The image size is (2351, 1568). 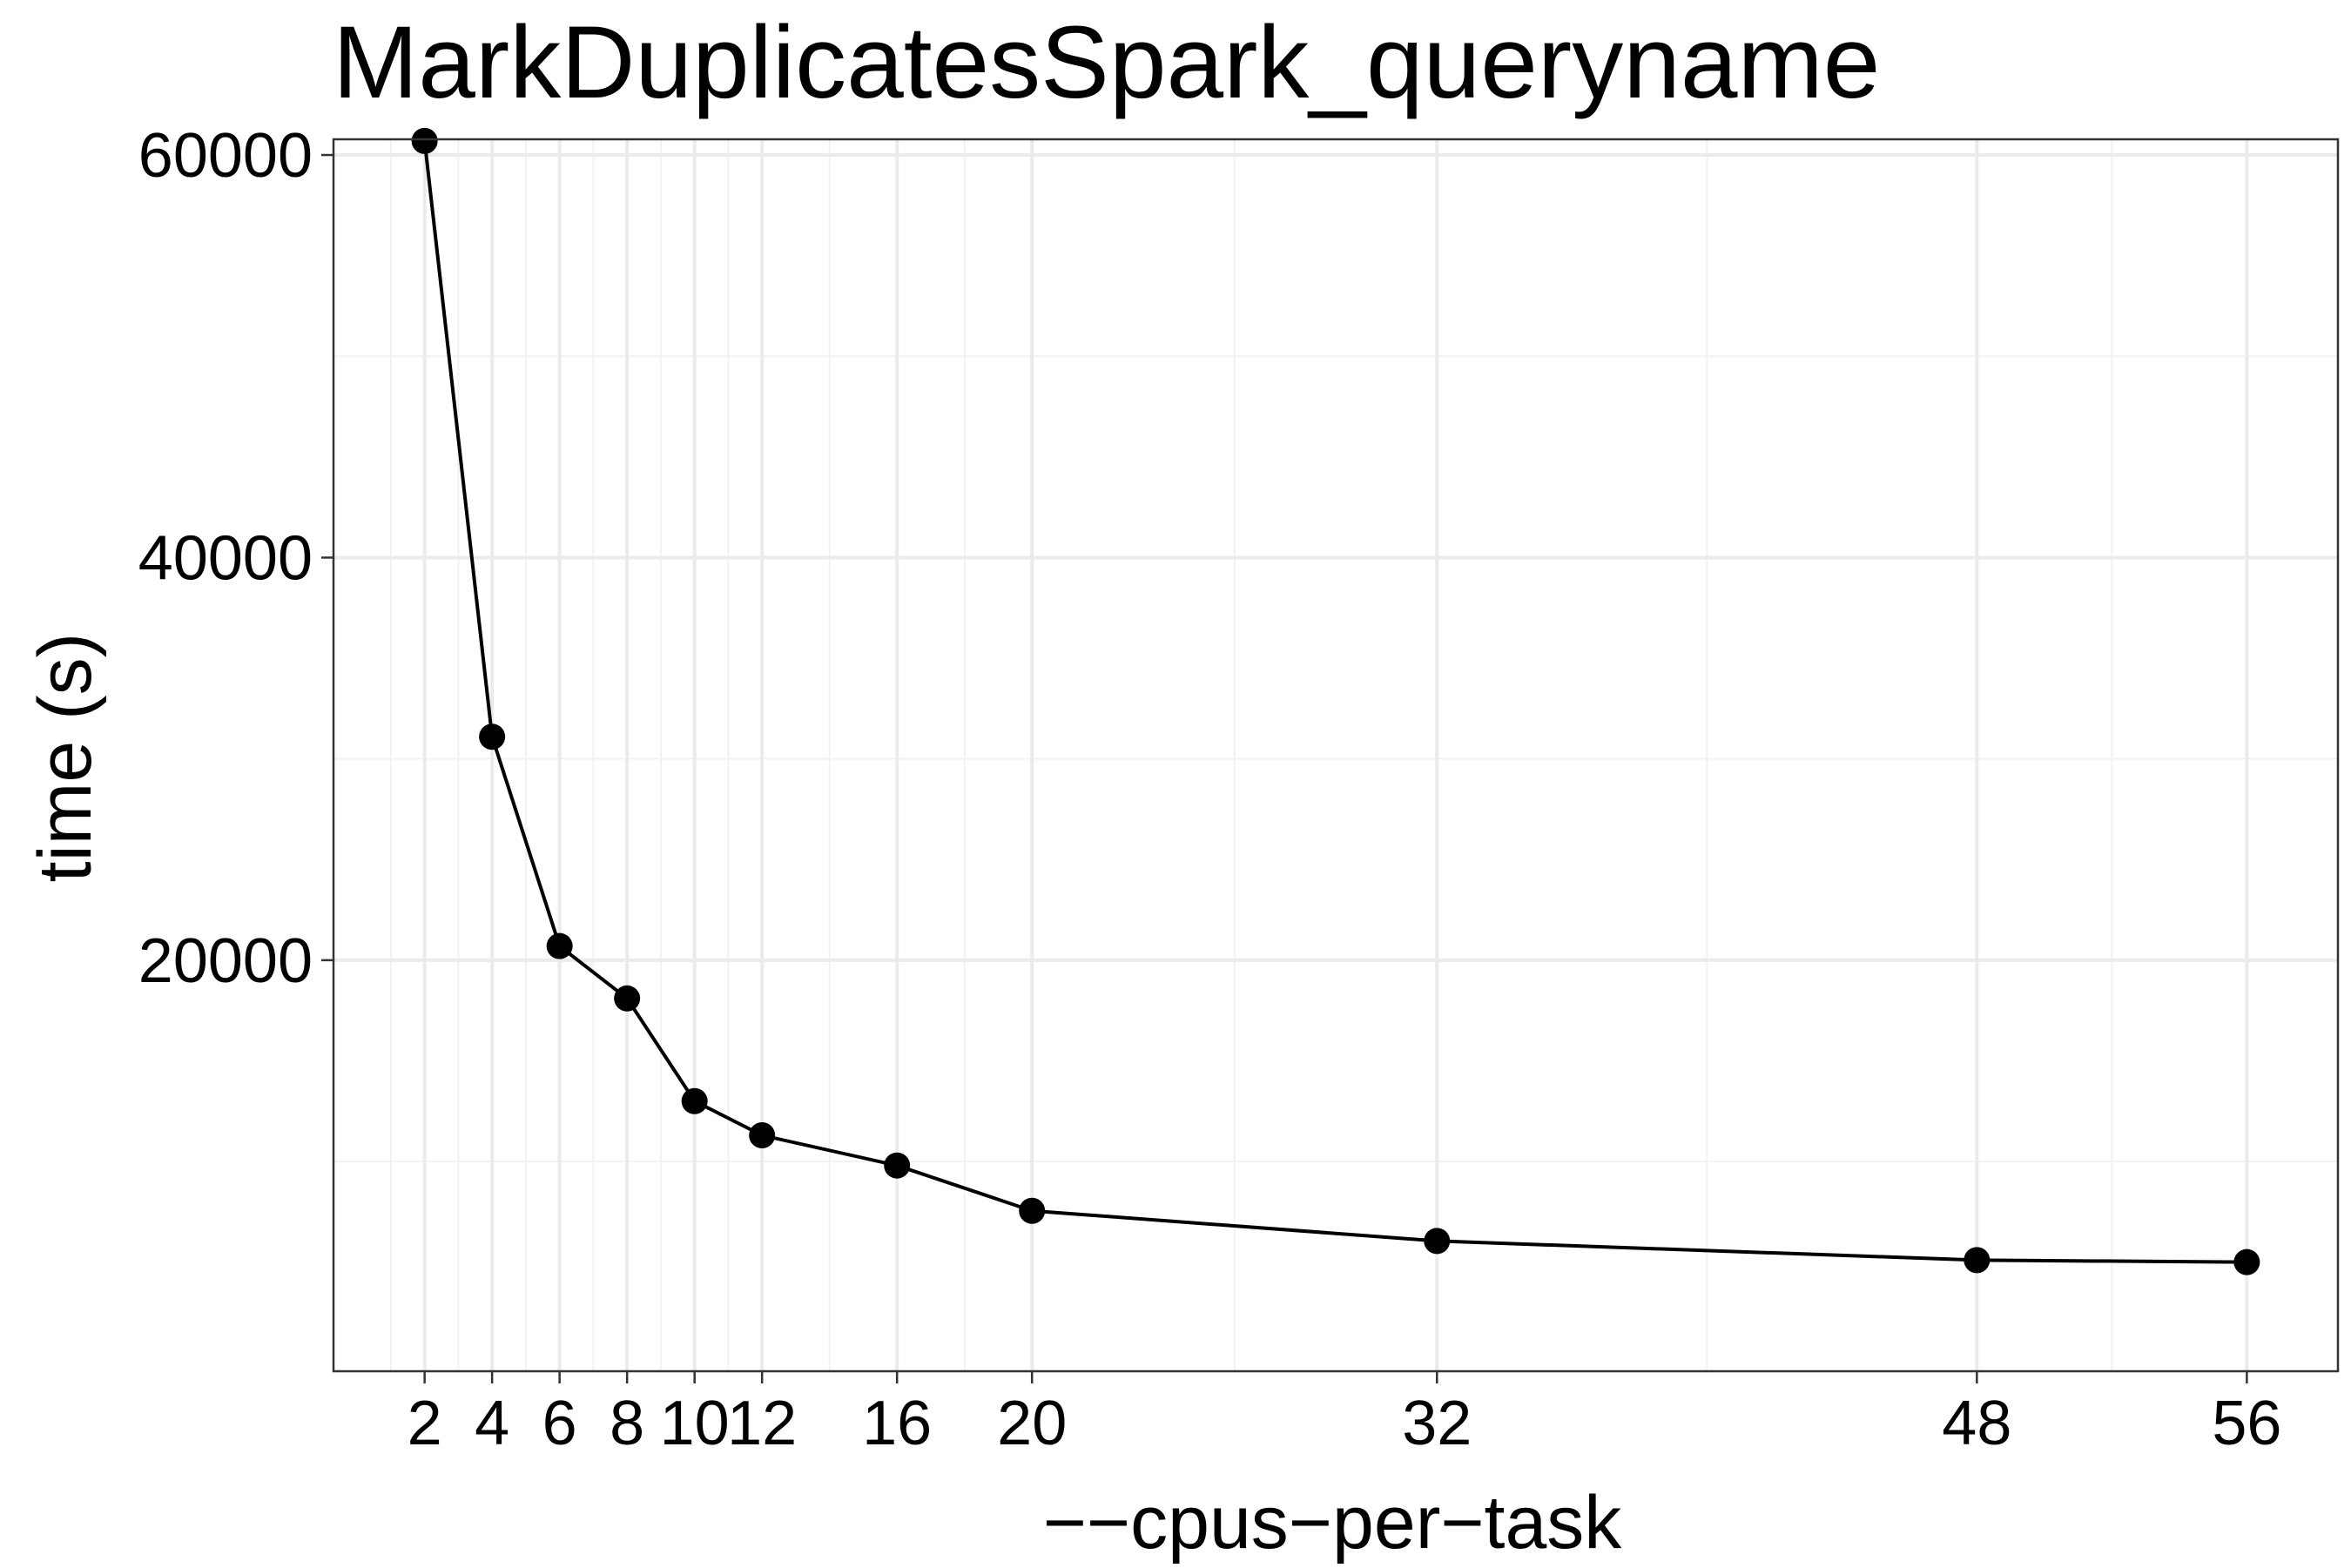 I want to click on x-tick-label: 20, so click(x=1032, y=1423).